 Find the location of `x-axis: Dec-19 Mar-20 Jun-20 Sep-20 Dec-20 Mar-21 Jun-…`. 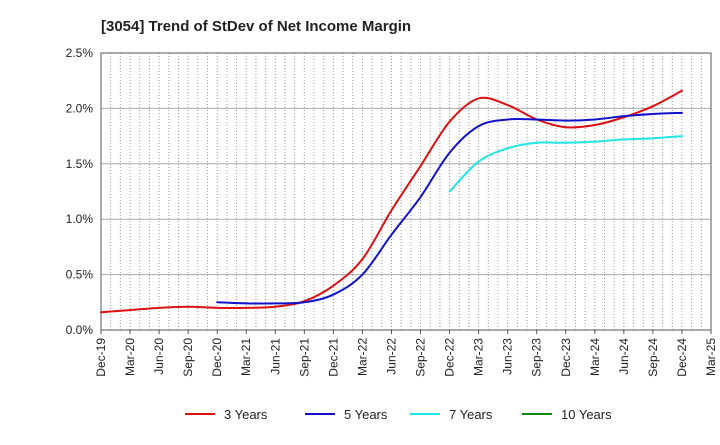

x-axis: Dec-19 Mar-20 Jun-20 Sep-20 Dec-20 Mar-21 Jun-… is located at coordinates (406, 353).